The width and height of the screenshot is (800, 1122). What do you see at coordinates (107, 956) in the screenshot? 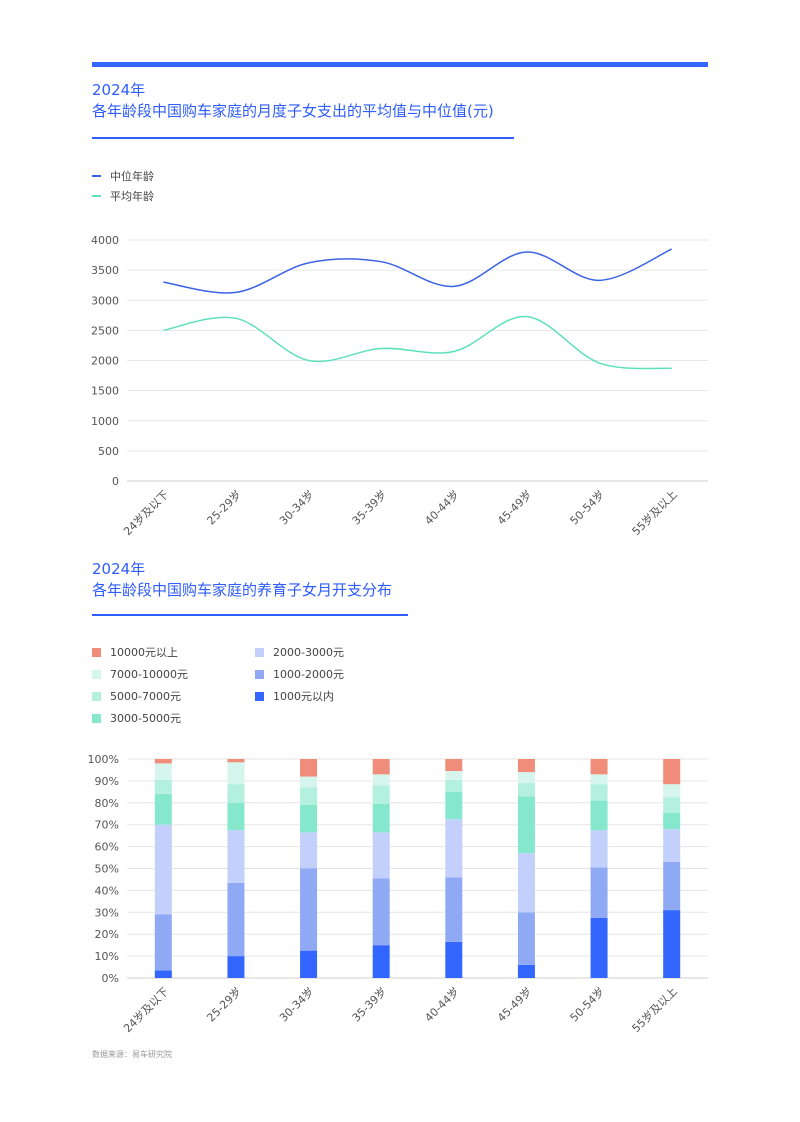
I see `y-tick-label: 10%` at bounding box center [107, 956].